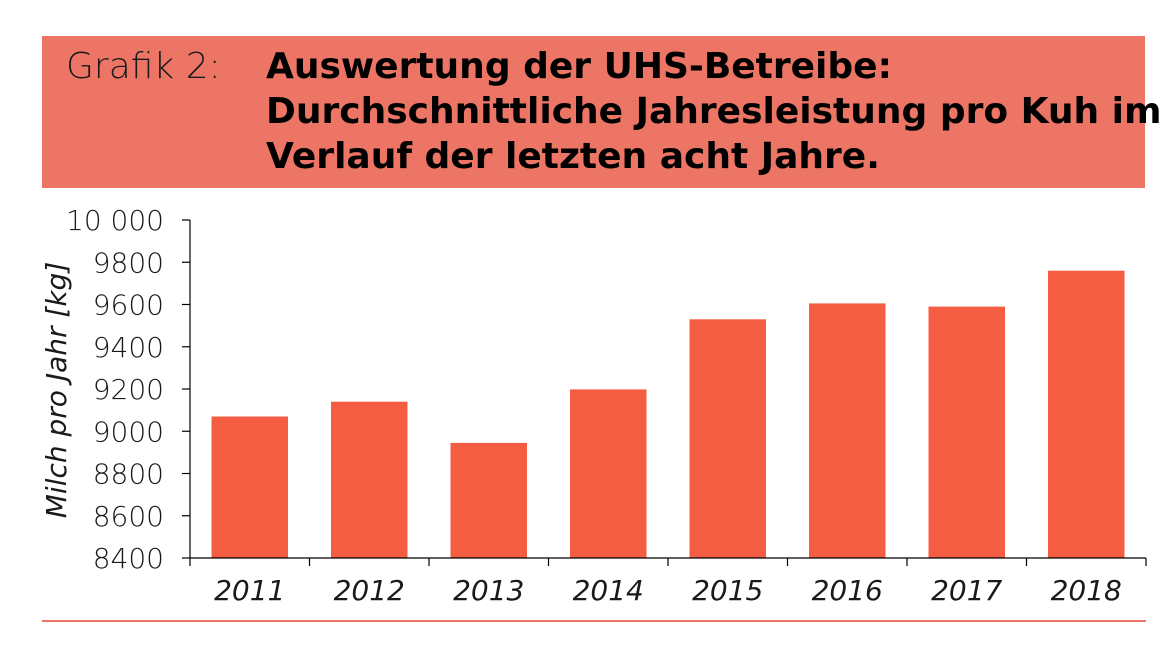  I want to click on y-tick-label-8600: 8600, so click(128, 516).